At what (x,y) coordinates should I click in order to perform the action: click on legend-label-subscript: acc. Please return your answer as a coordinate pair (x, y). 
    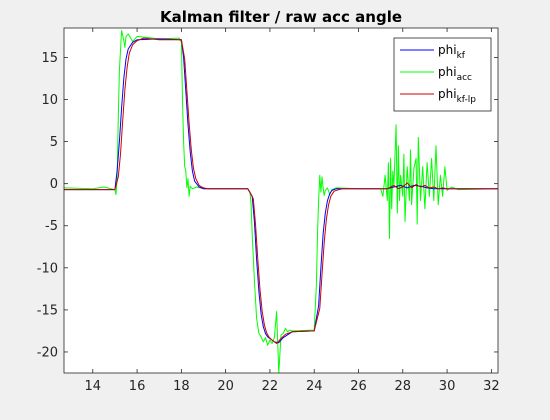
    Looking at the image, I should click on (464, 78).